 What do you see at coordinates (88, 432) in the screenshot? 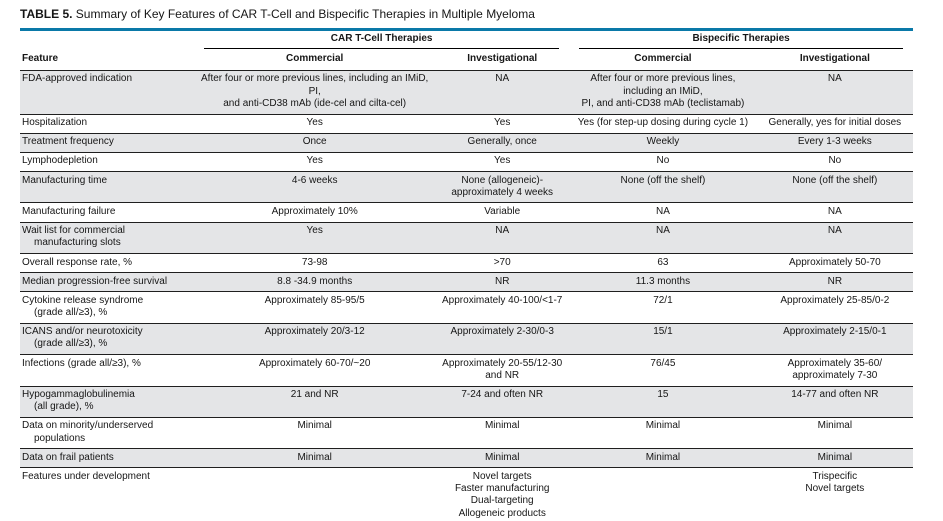
I see `feature-cell: Data on minority/underserved populations` at bounding box center [88, 432].